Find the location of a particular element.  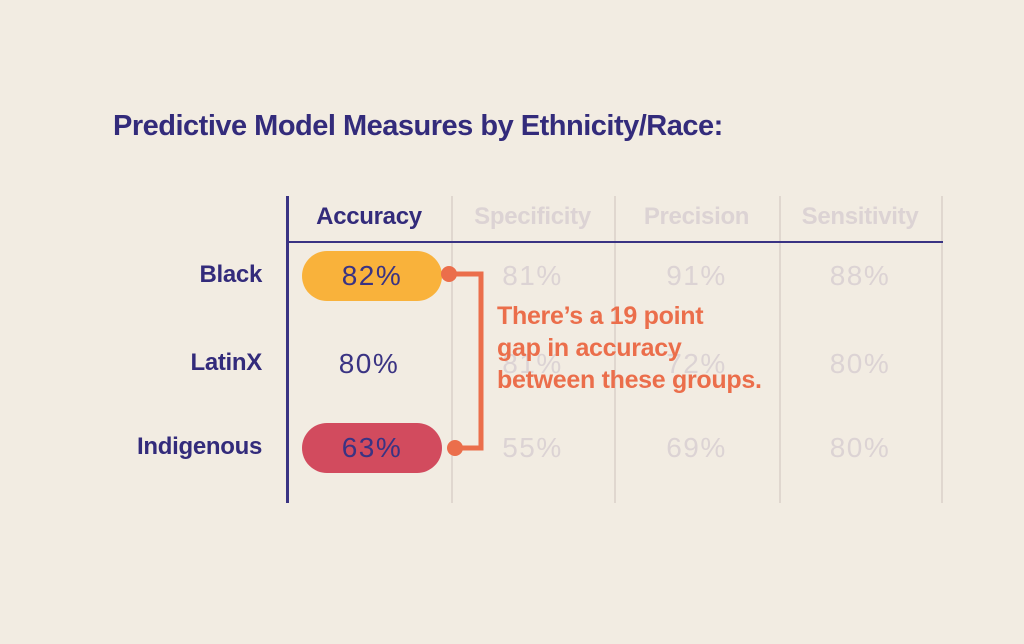

cell-latinx-accuracy: 80% is located at coordinates (369, 363).